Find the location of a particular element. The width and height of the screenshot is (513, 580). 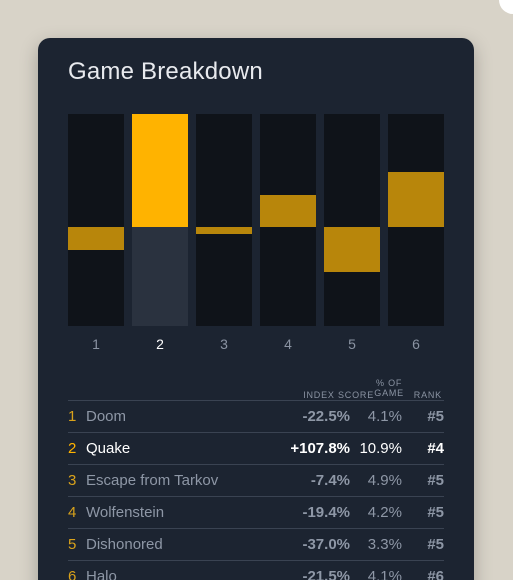

x-label-6: 6 is located at coordinates (416, 344).